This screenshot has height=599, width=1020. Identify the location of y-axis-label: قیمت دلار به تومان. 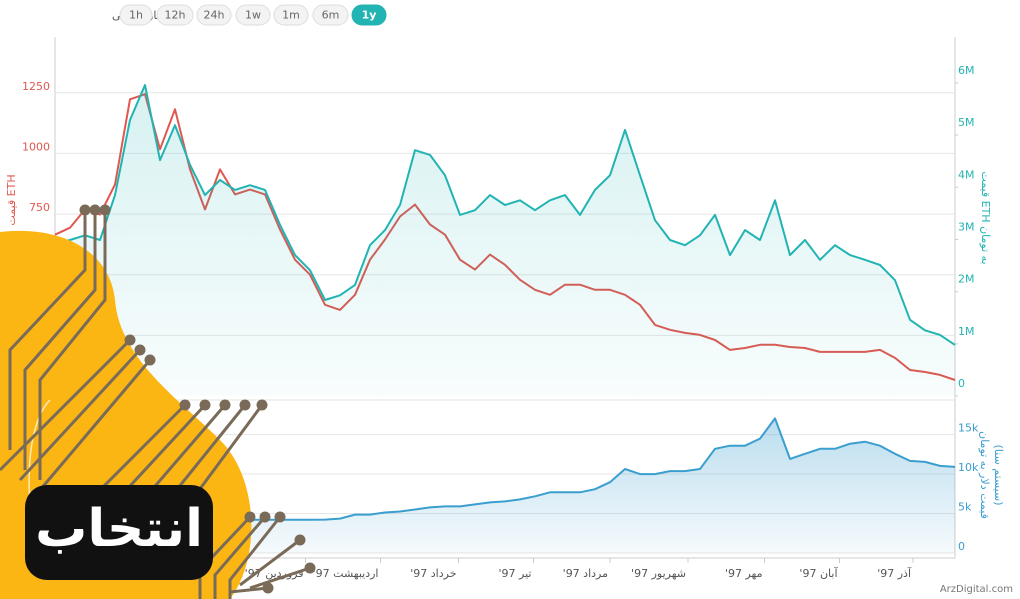
(984, 475).